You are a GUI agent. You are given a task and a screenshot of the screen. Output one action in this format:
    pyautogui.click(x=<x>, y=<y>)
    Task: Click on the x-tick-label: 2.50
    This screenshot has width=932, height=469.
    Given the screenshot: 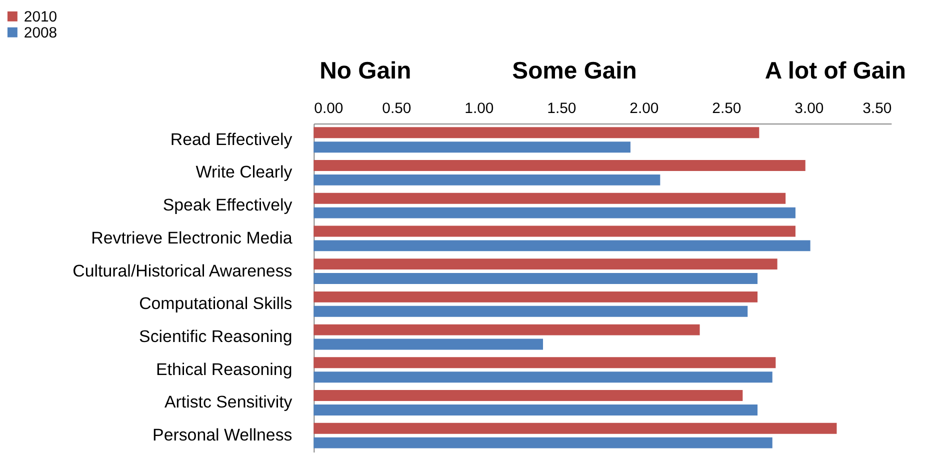 What is the action you would take?
    pyautogui.click(x=727, y=108)
    